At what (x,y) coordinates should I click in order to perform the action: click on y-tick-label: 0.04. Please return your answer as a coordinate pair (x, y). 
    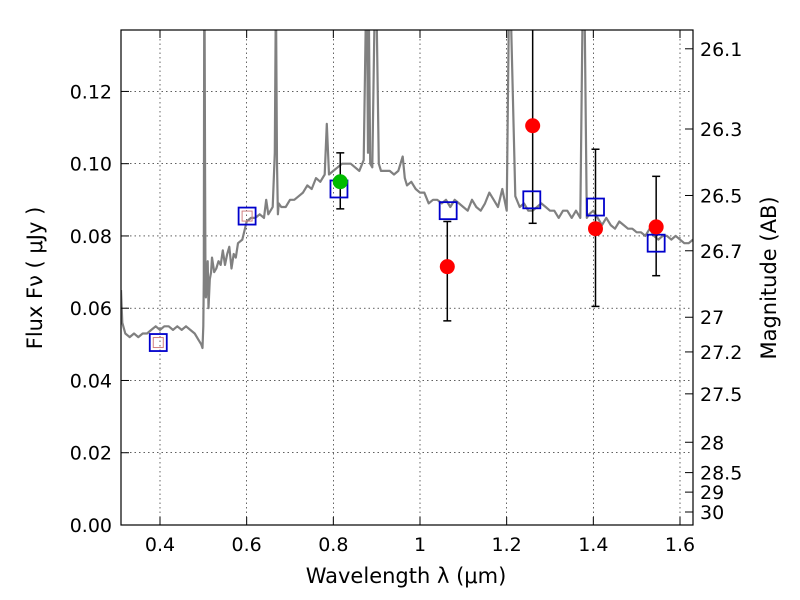
    Looking at the image, I should click on (91, 381).